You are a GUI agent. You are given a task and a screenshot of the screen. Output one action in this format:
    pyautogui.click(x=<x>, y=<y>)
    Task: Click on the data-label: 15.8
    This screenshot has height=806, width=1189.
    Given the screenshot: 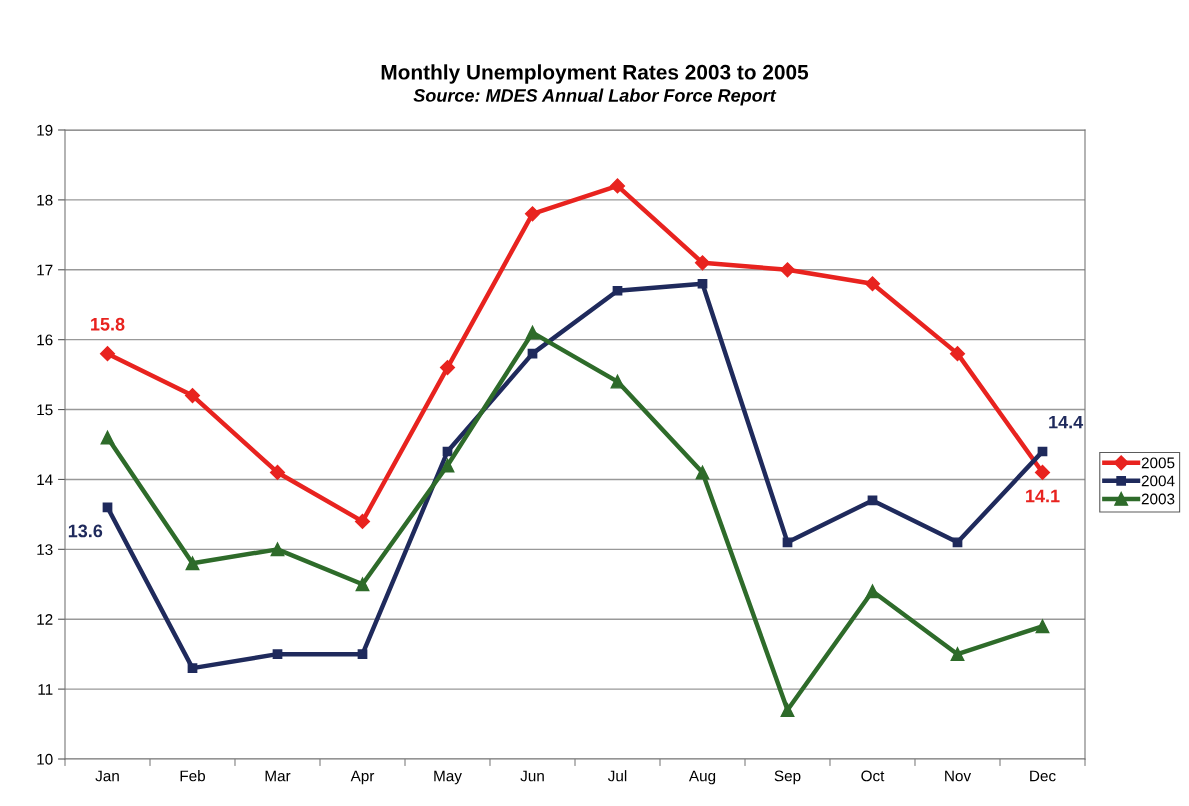 What is the action you would take?
    pyautogui.click(x=108, y=324)
    